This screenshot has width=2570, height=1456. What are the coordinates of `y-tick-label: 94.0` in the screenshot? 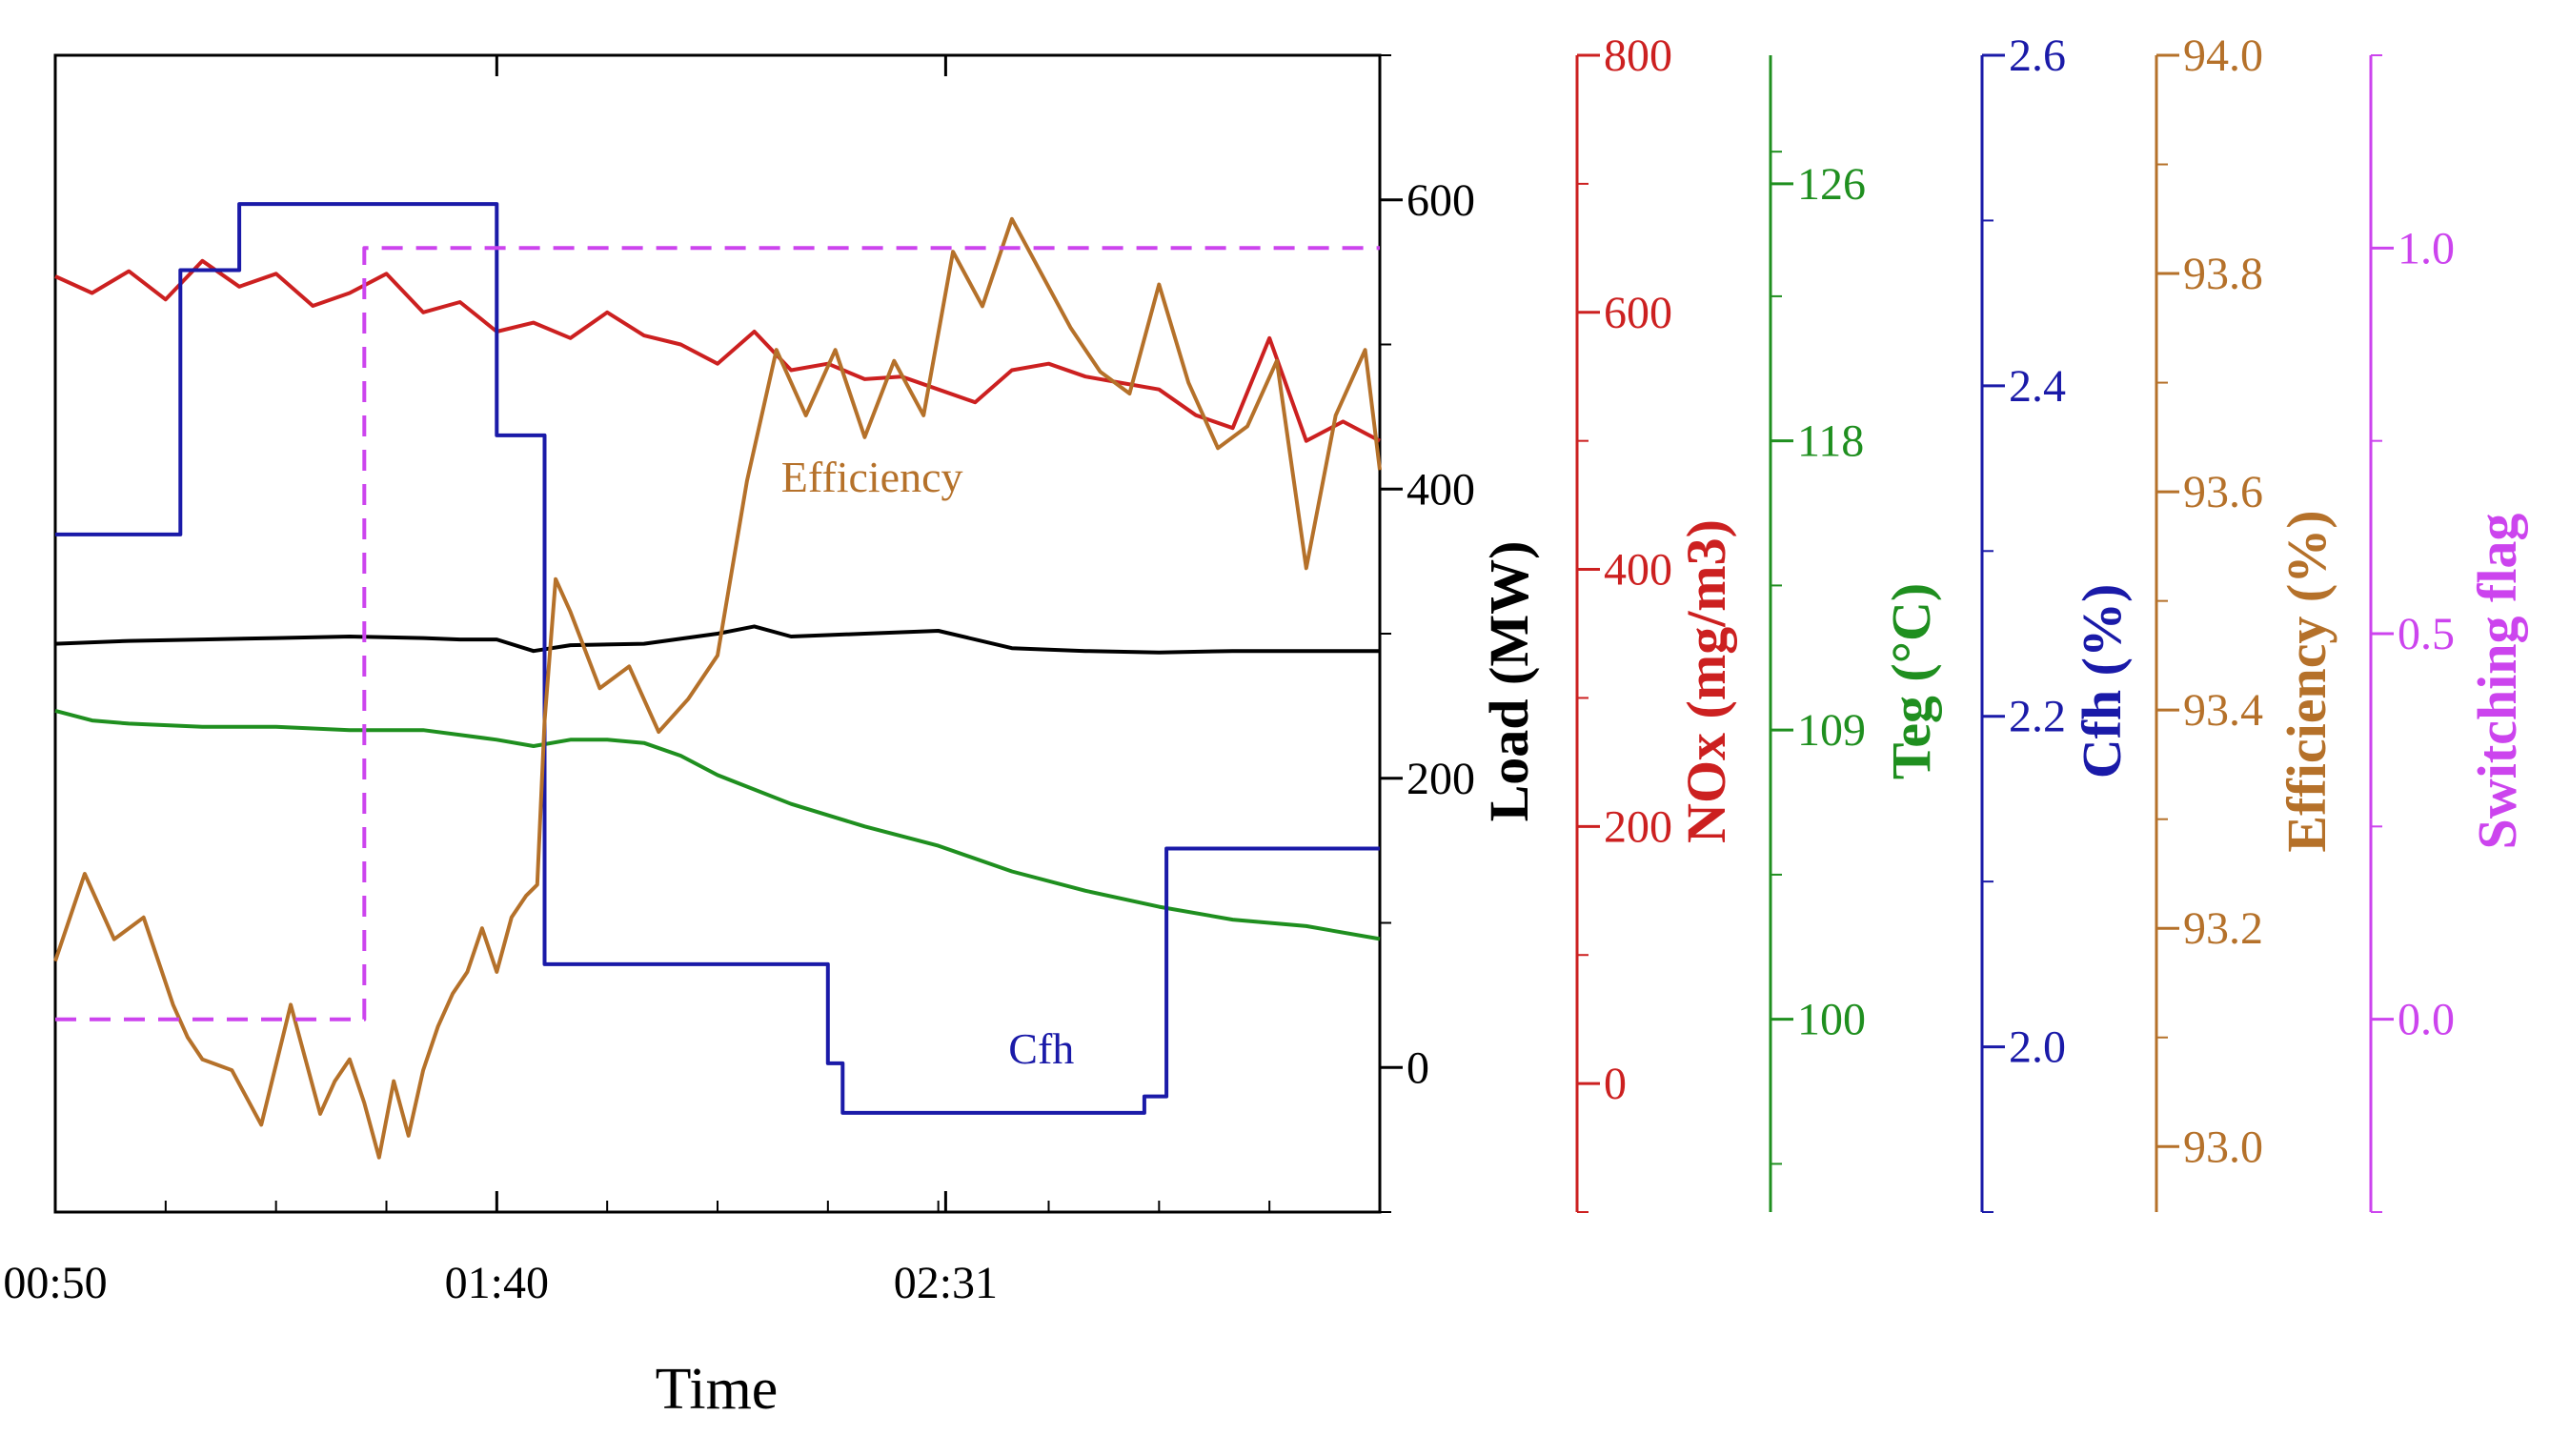 It's located at (2223, 55).